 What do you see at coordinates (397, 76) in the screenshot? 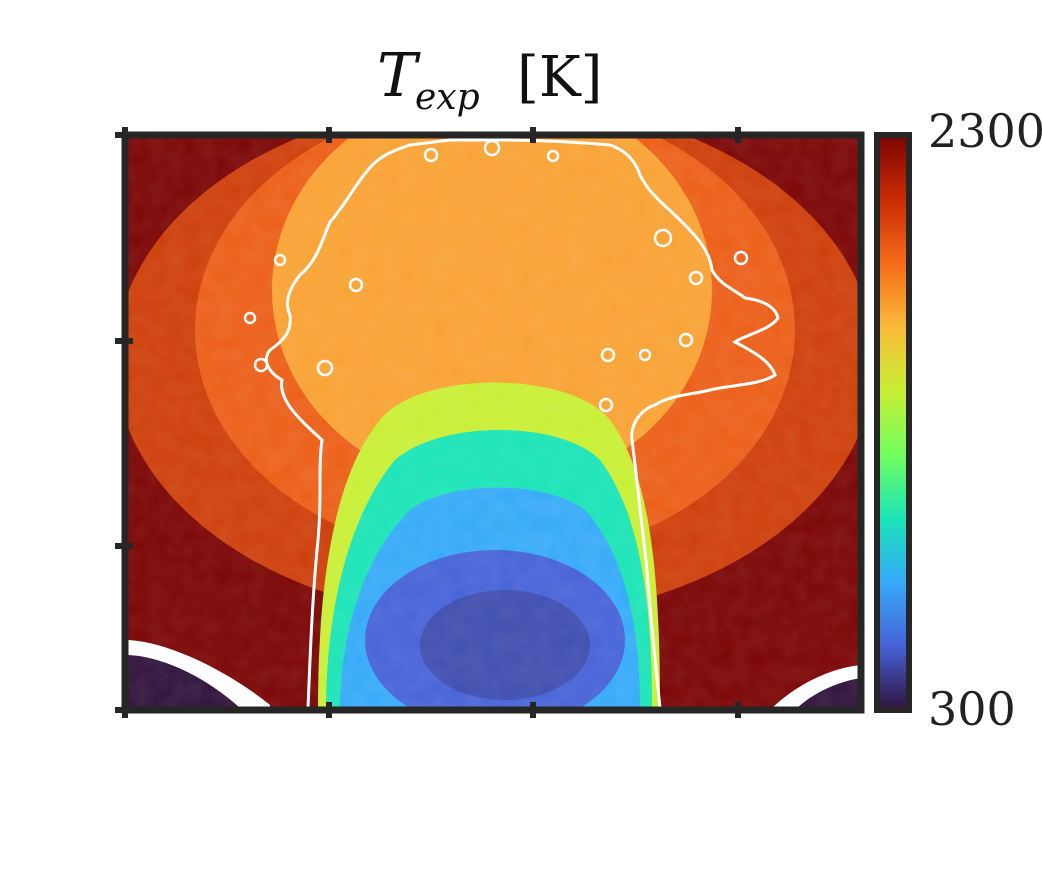
I see `title-symbol: T` at bounding box center [397, 76].